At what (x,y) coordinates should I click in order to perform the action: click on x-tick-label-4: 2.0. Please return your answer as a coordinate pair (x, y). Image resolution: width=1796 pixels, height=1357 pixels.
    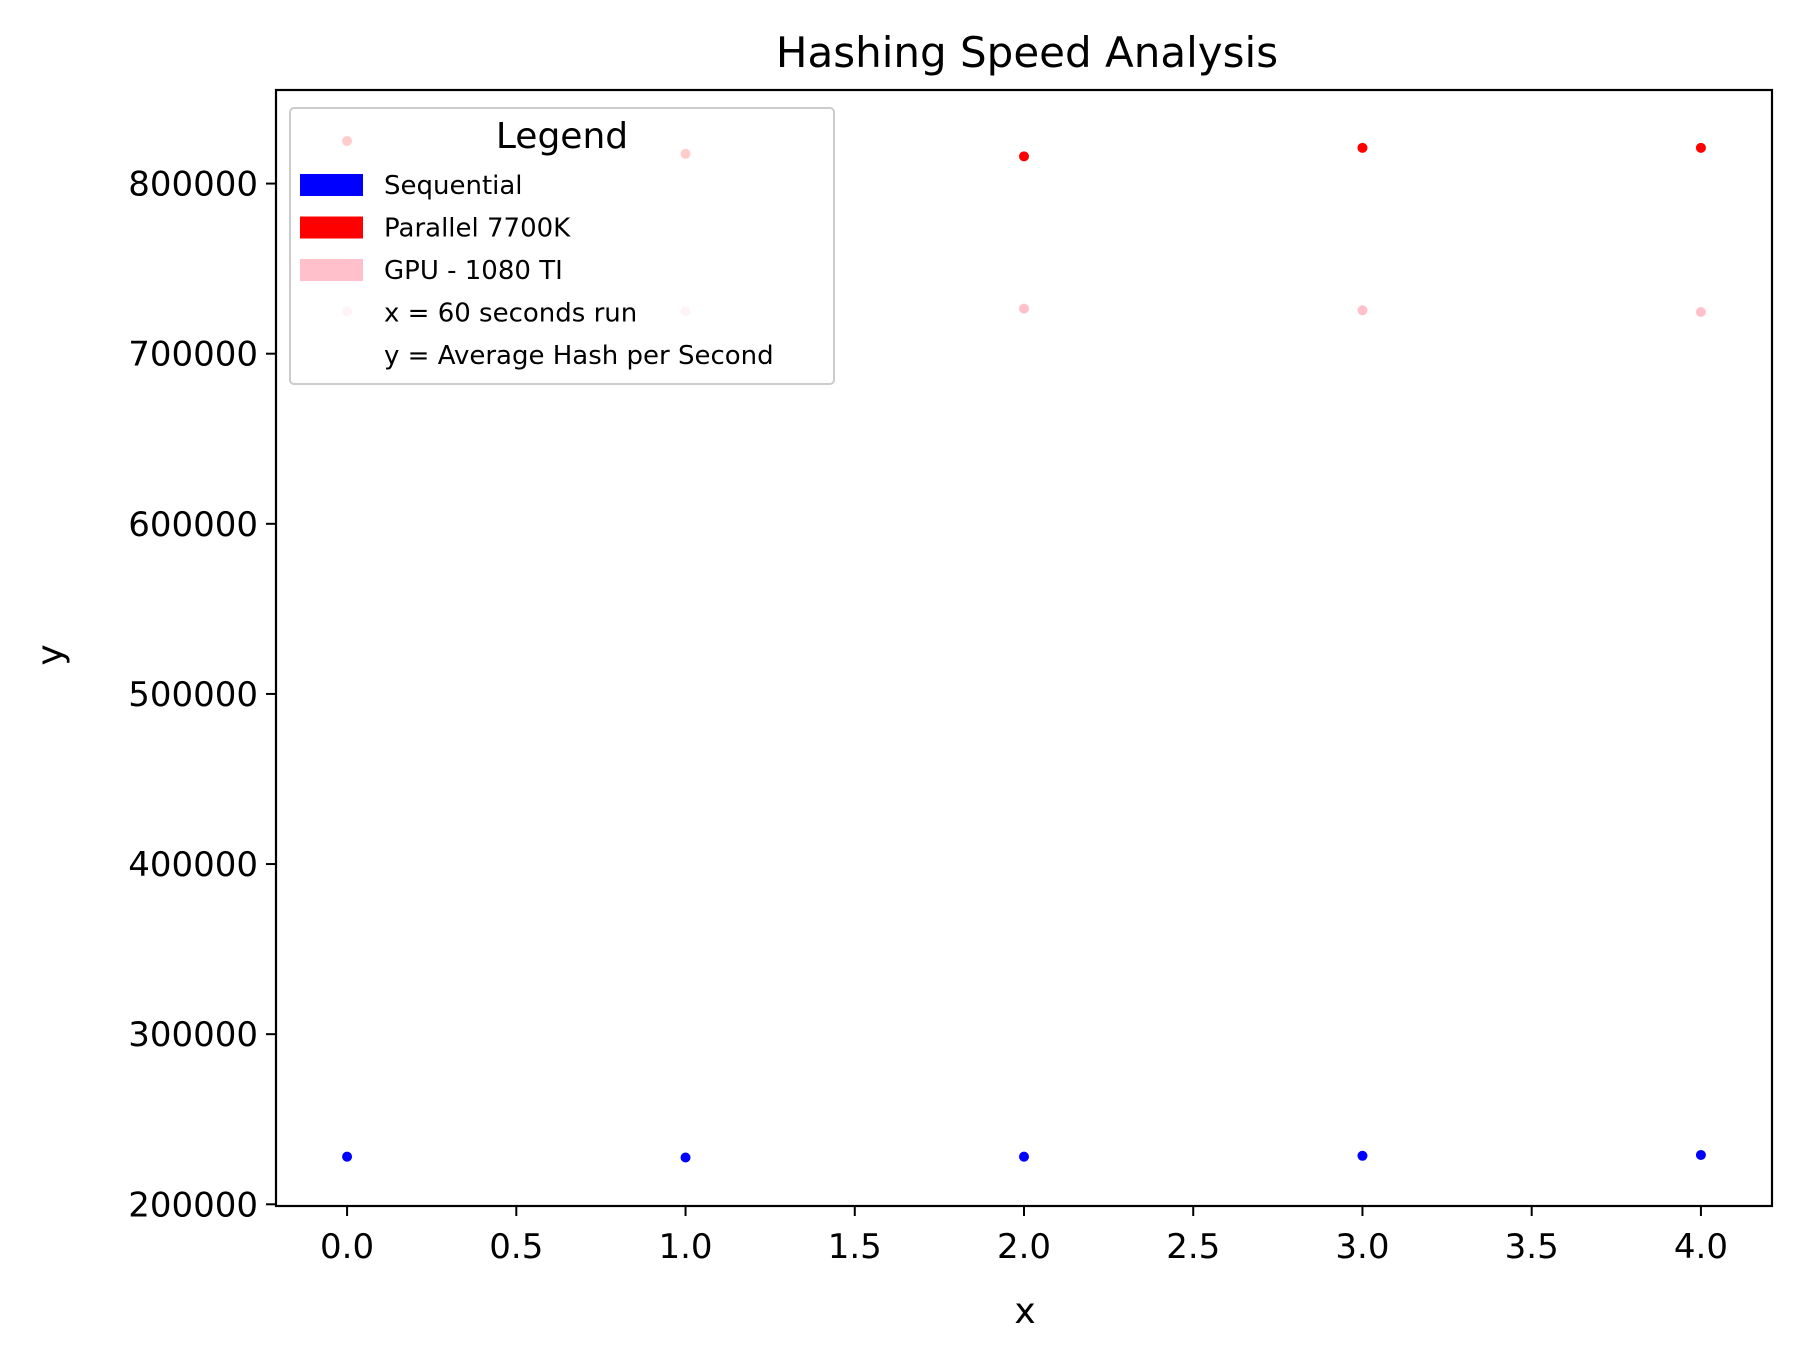
    Looking at the image, I should click on (1024, 1247).